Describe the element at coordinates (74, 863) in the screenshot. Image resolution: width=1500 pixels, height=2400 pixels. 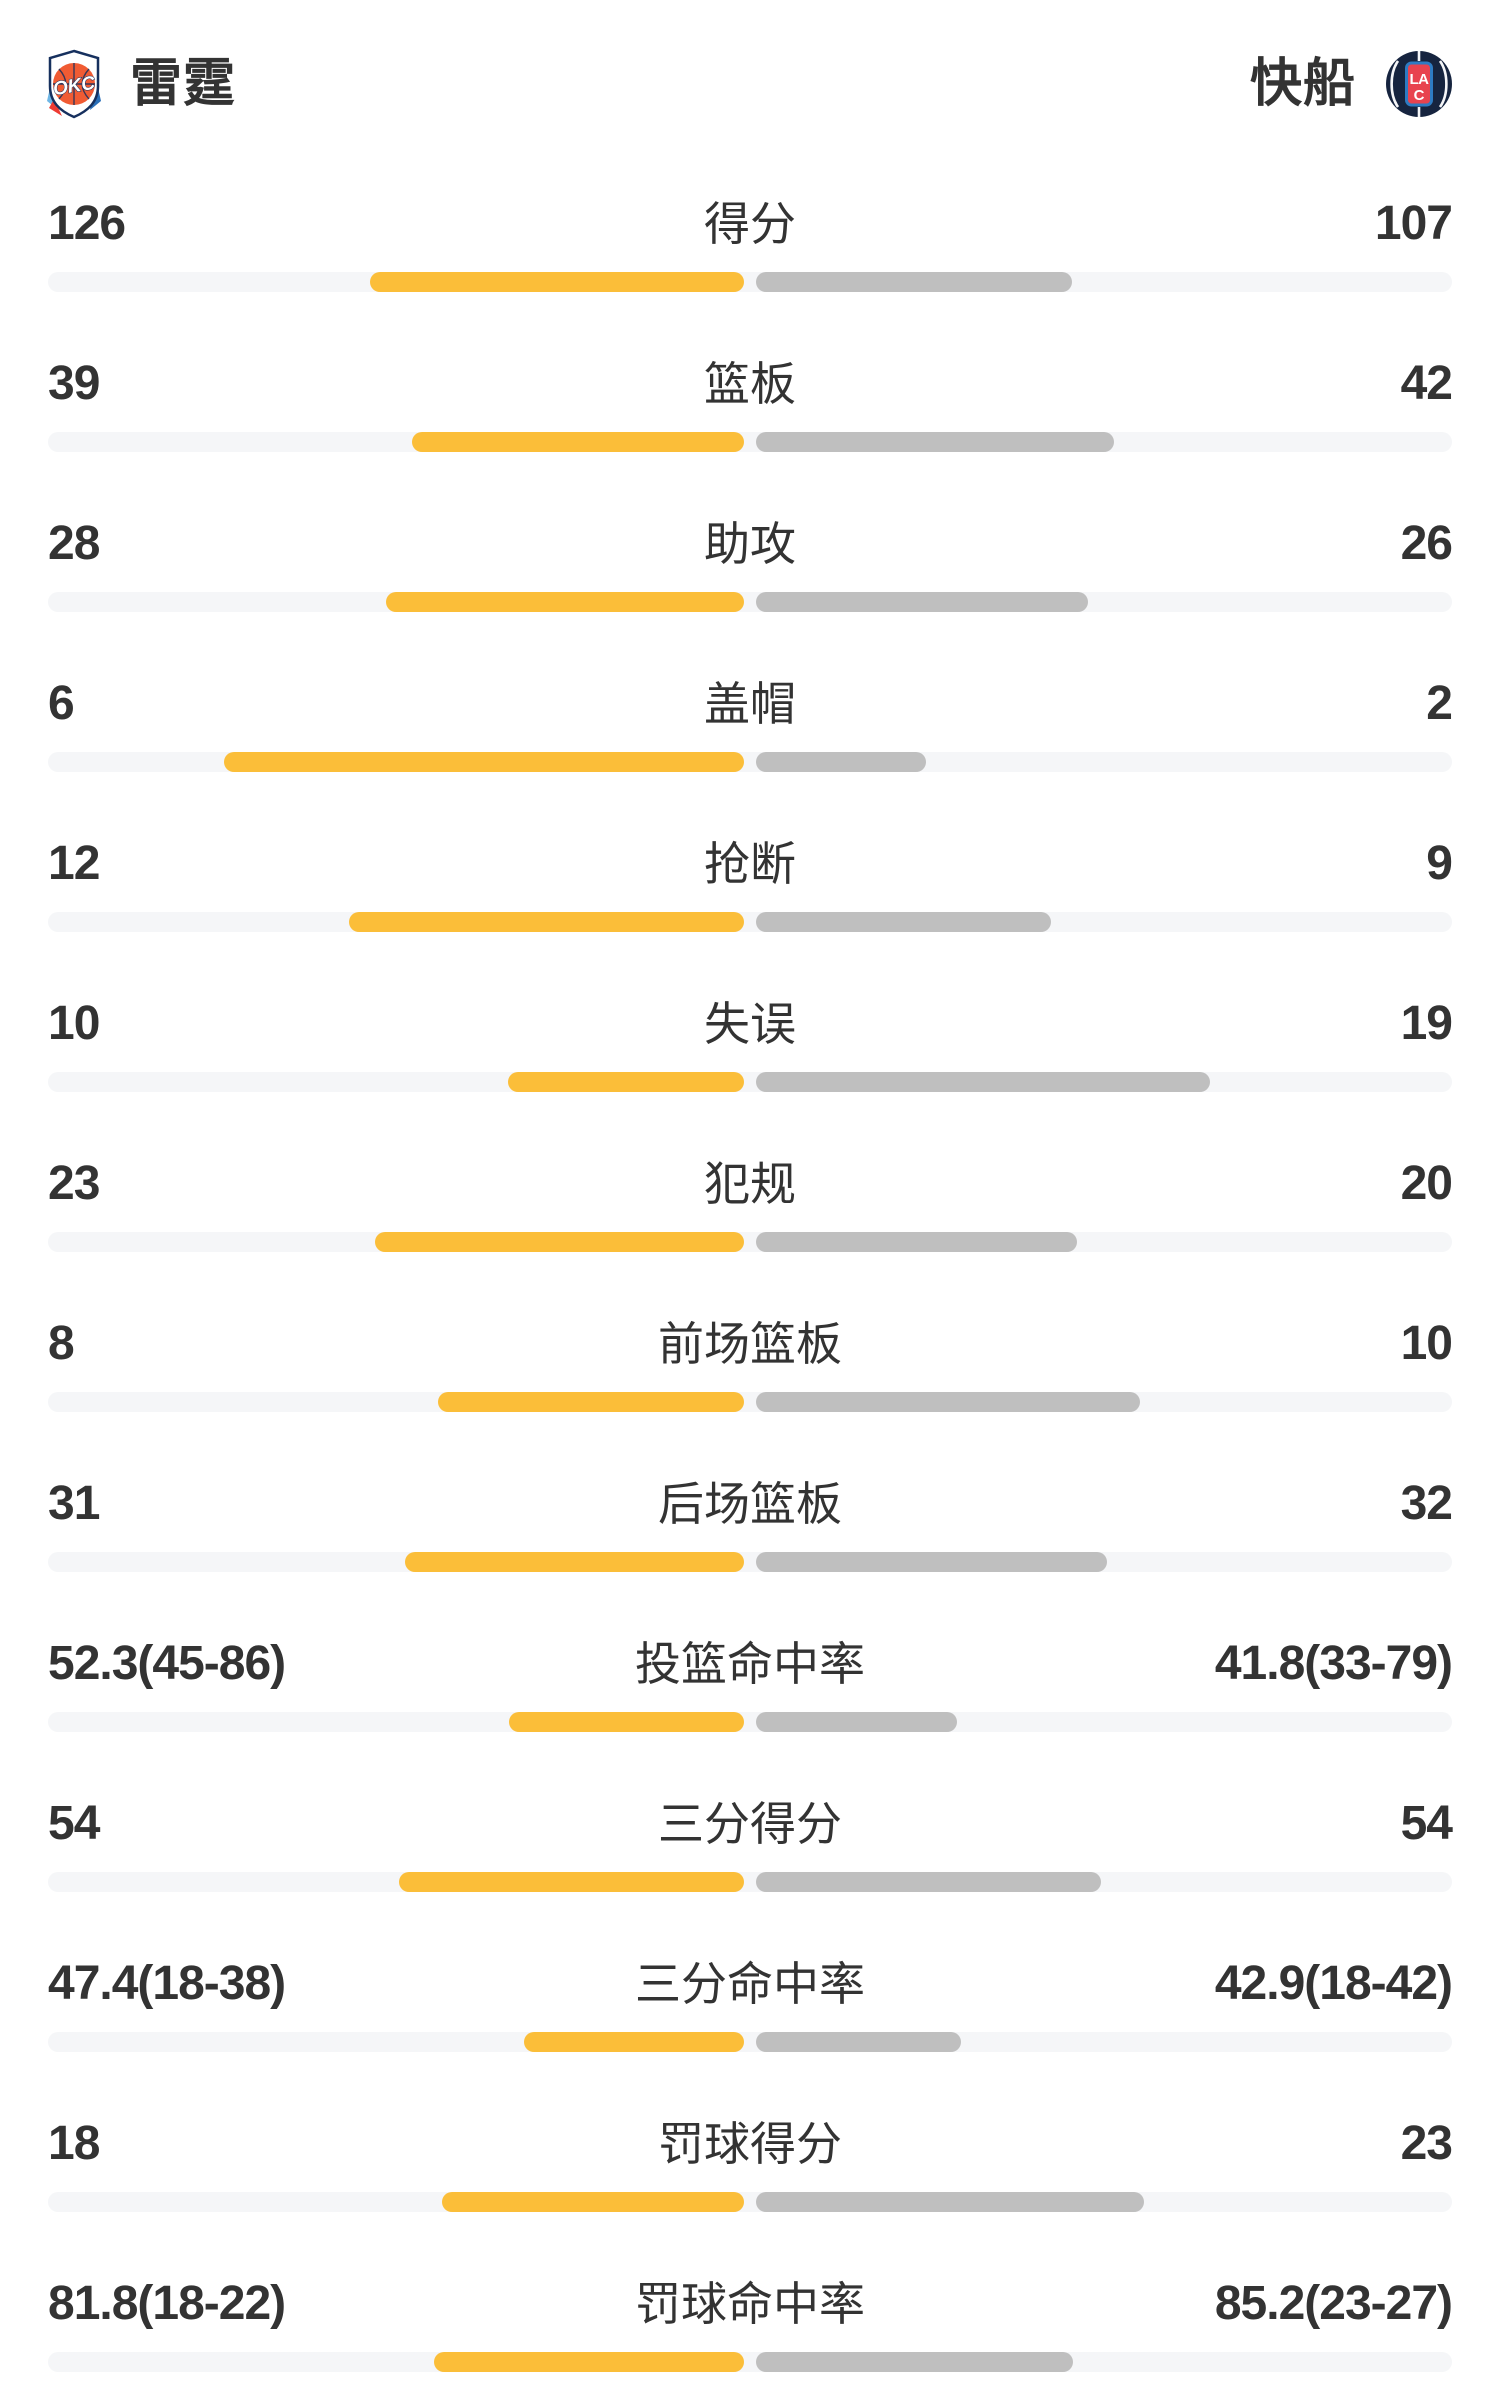
I see `left-value: 12` at that location.